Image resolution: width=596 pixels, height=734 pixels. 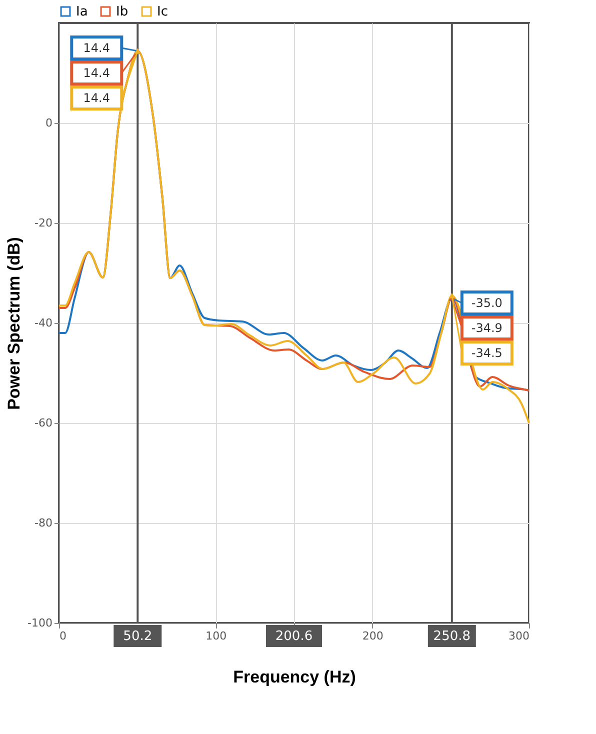 What do you see at coordinates (486, 353) in the screenshot?
I see `data-label: -34.5` at bounding box center [486, 353].